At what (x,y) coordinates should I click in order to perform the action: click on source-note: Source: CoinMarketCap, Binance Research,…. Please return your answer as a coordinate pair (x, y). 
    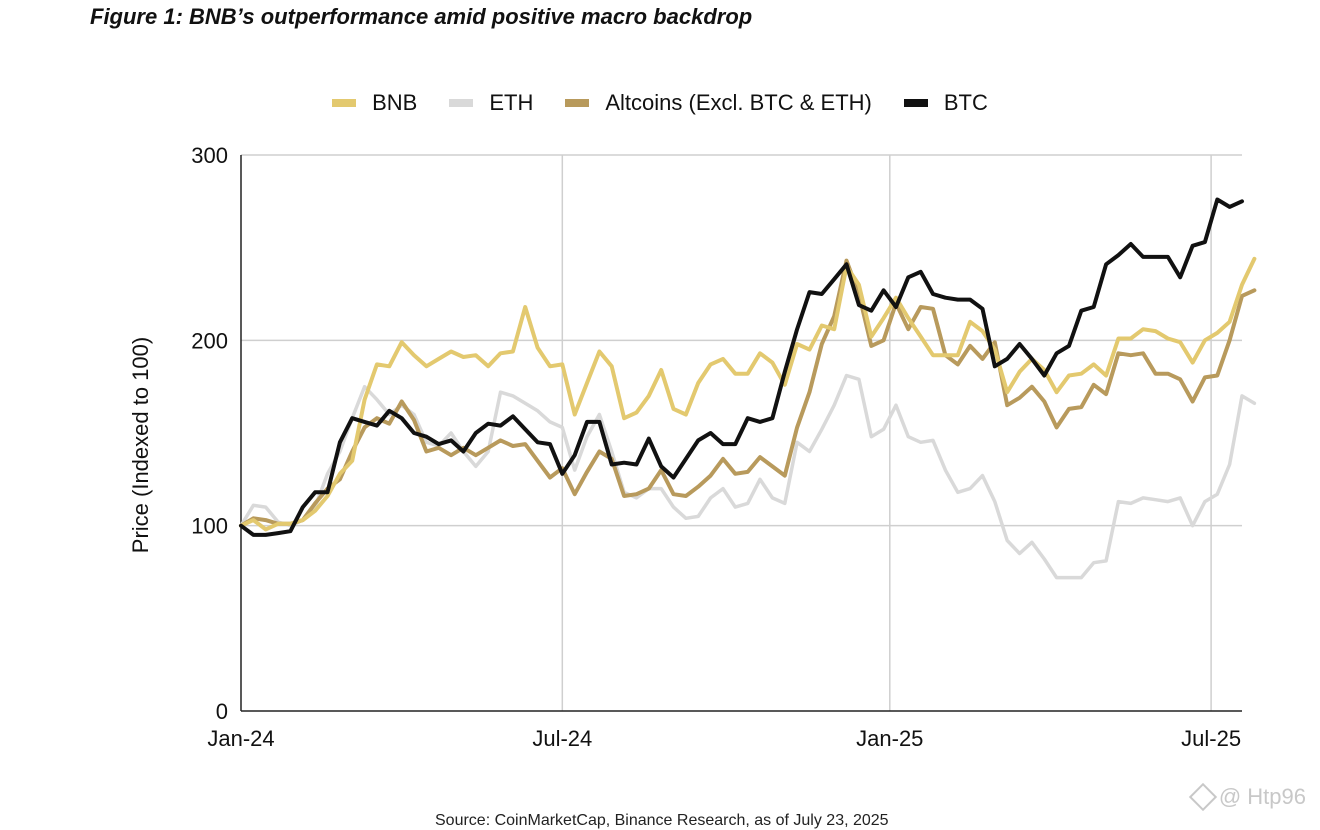
    Looking at the image, I should click on (662, 820).